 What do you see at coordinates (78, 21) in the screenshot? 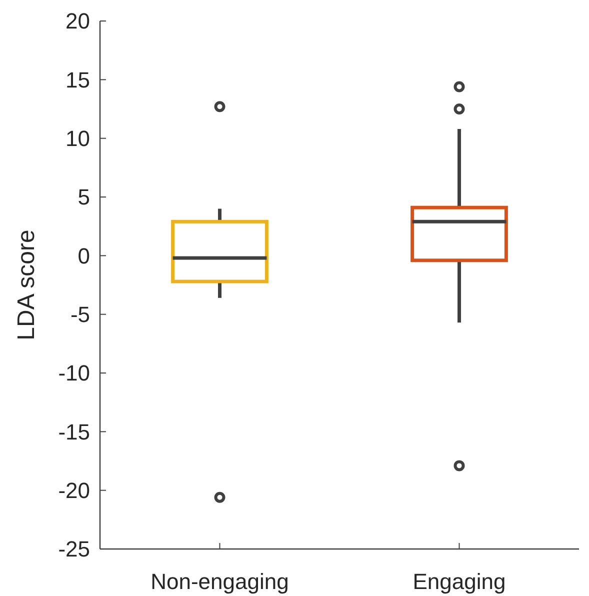
I see `y-tick-label: 20` at bounding box center [78, 21].